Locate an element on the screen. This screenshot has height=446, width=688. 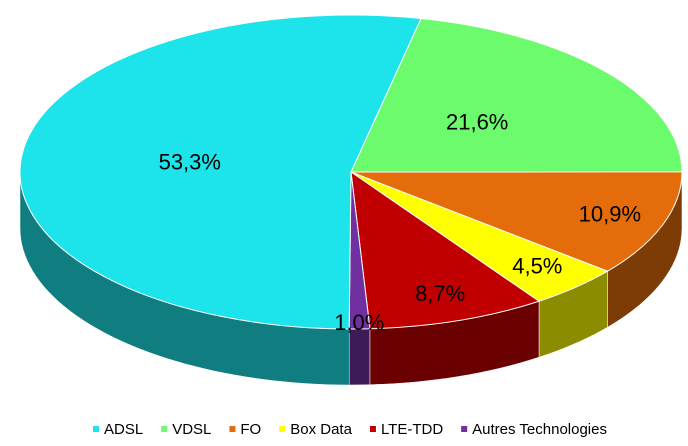
legend-label: LTE-TDD is located at coordinates (412, 429).